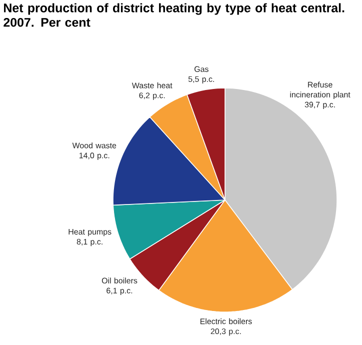 This screenshot has width=362, height=345. What do you see at coordinates (174, 15) in the screenshot?
I see `chart-title: Net production of district heating by type of heat central. 2007. Per cent` at bounding box center [174, 15].